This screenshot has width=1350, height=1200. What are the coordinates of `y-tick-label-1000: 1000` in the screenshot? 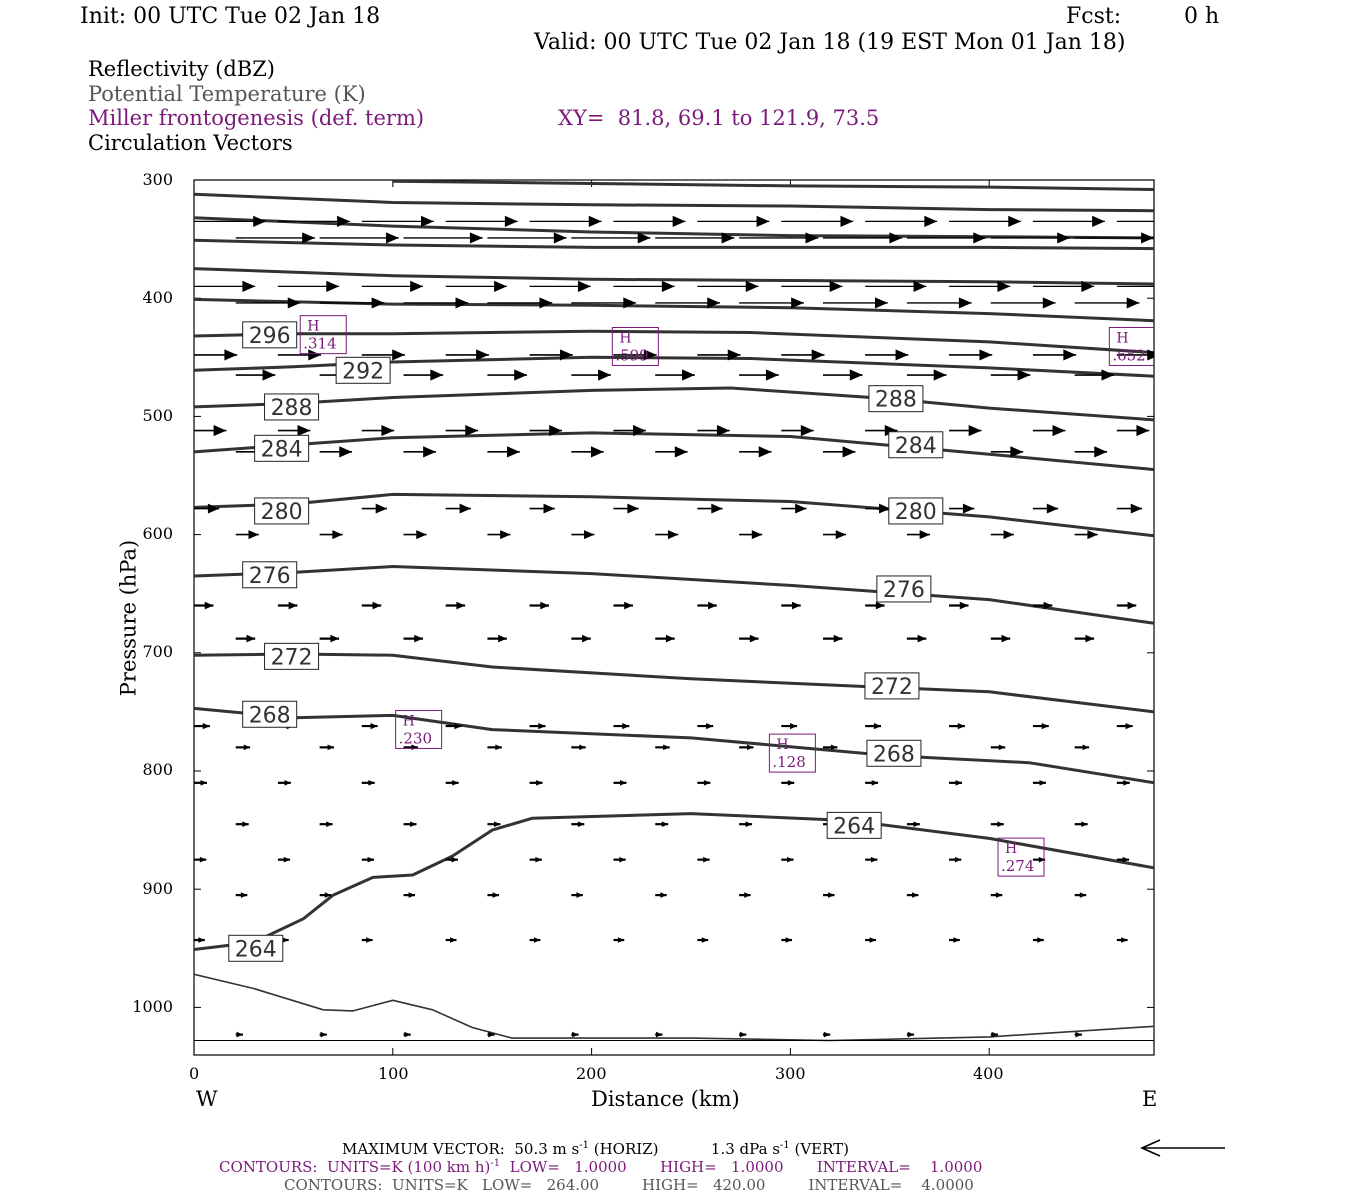 It's located at (152, 1006).